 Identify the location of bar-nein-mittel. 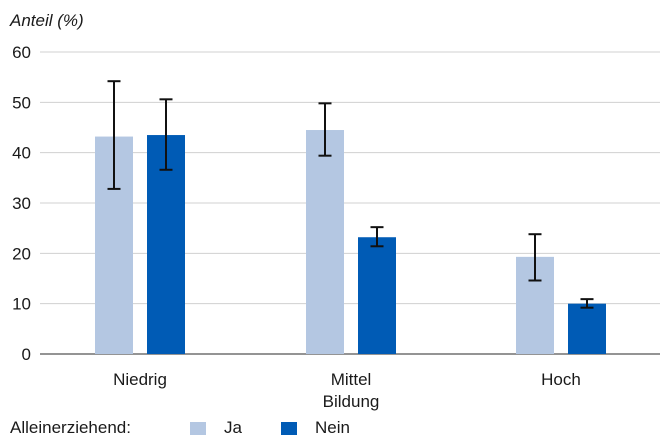
(377, 295).